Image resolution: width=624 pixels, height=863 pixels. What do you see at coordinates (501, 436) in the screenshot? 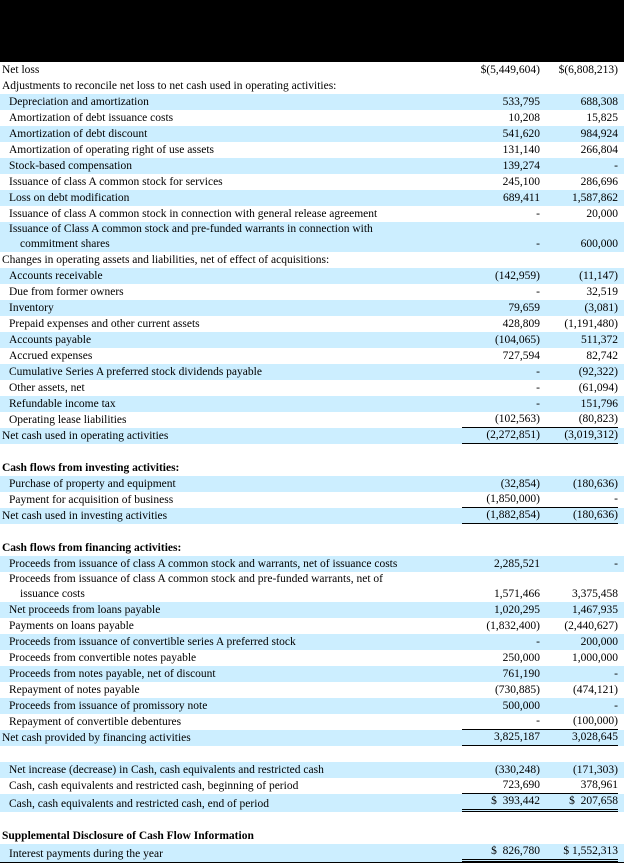
I see `row-value-current-year: (2,272,851)` at bounding box center [501, 436].